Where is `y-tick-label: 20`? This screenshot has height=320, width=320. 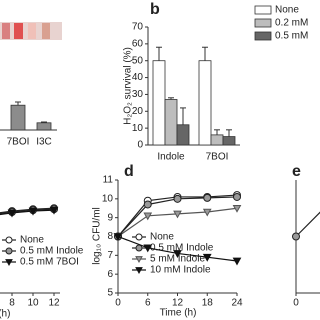 y-tick-label: 20 is located at coordinates (138, 111).